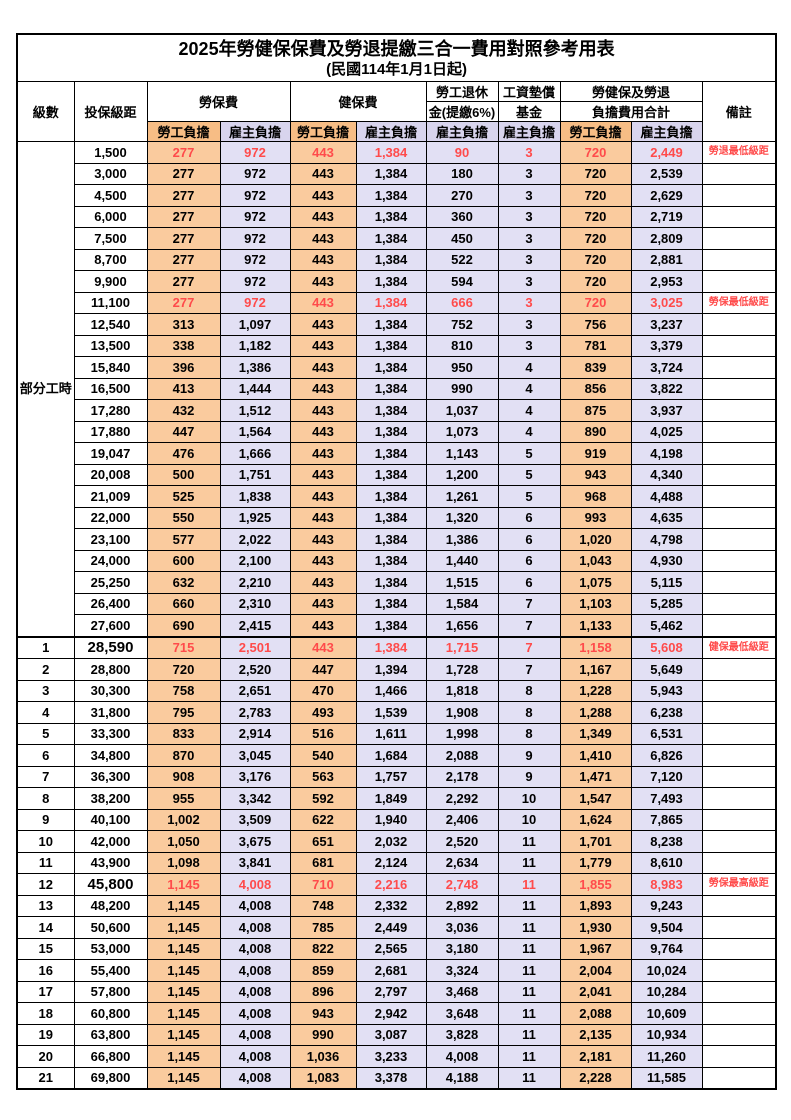  What do you see at coordinates (666, 517) in the screenshot?
I see `value-cell: 4,635` at bounding box center [666, 517].